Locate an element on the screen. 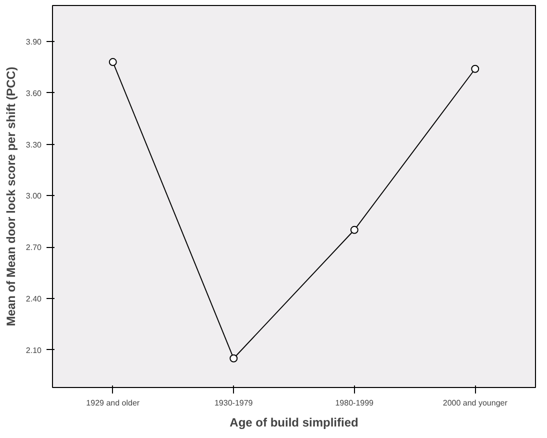 This screenshot has width=547, height=438. y-tick-label: 3.30 is located at coordinates (34, 145).